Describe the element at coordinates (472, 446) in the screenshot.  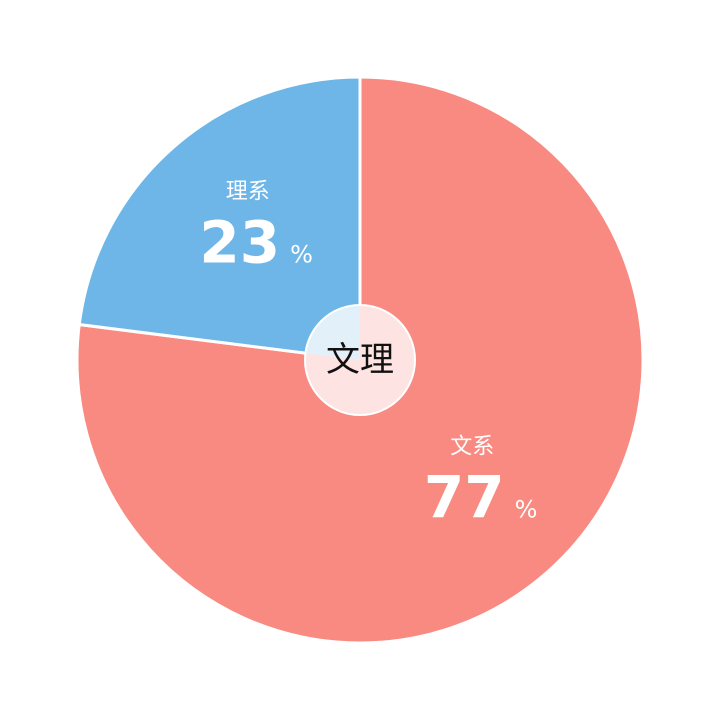
I see `slice-label-0: 文系` at that location.